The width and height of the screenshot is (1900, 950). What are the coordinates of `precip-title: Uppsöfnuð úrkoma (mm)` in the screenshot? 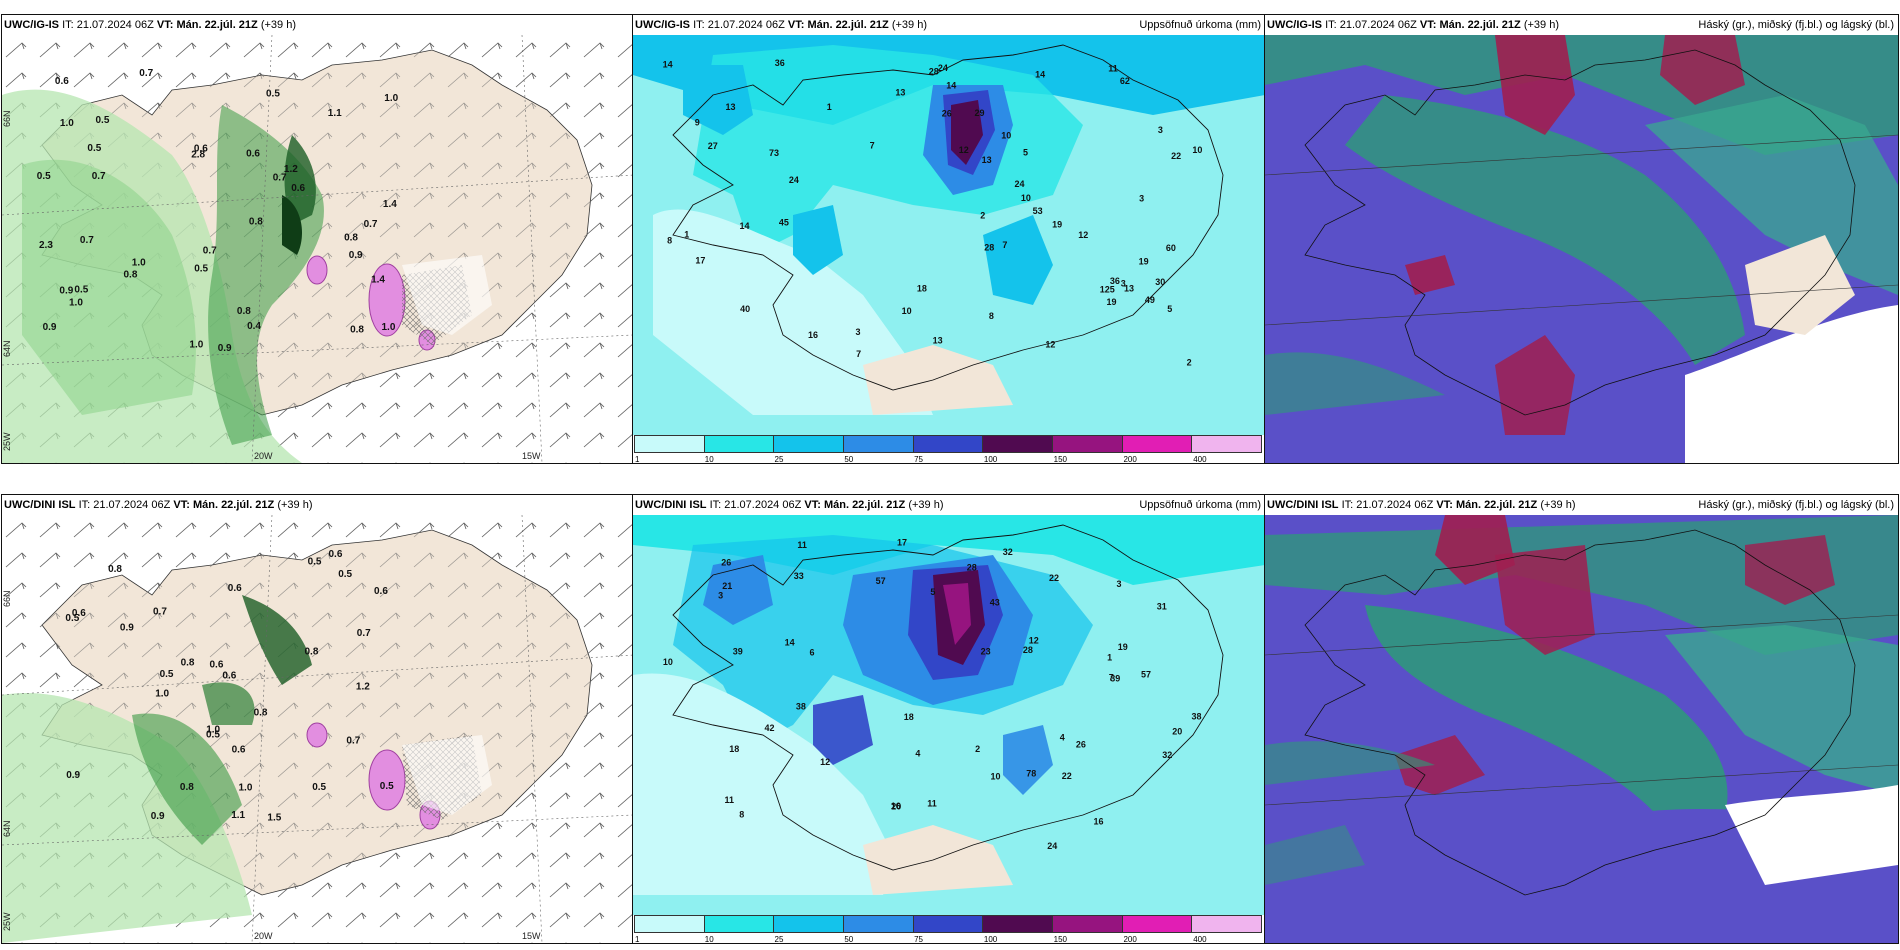 It's located at (1200, 505).